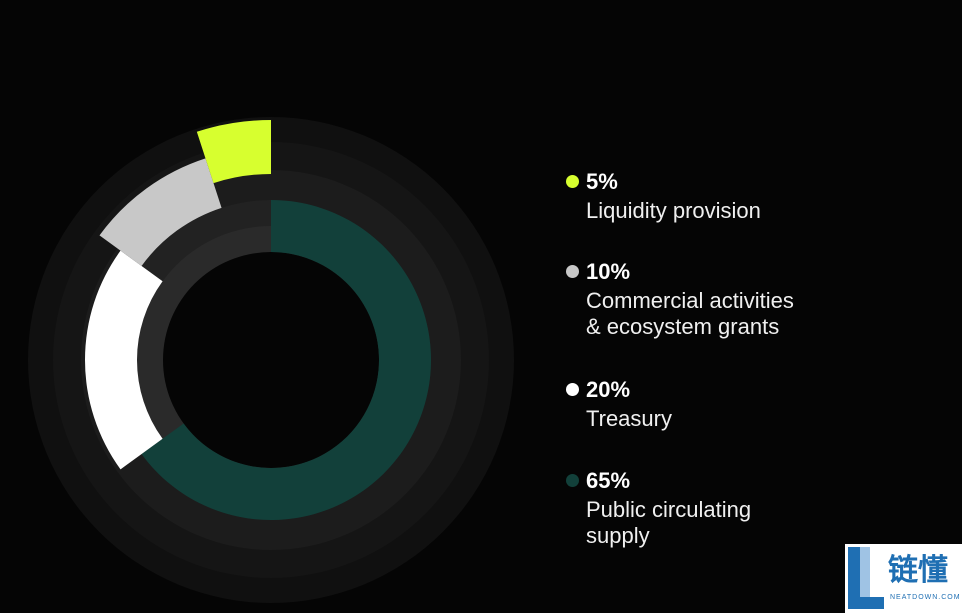 The height and width of the screenshot is (613, 962). I want to click on slice-treasury, so click(124, 360).